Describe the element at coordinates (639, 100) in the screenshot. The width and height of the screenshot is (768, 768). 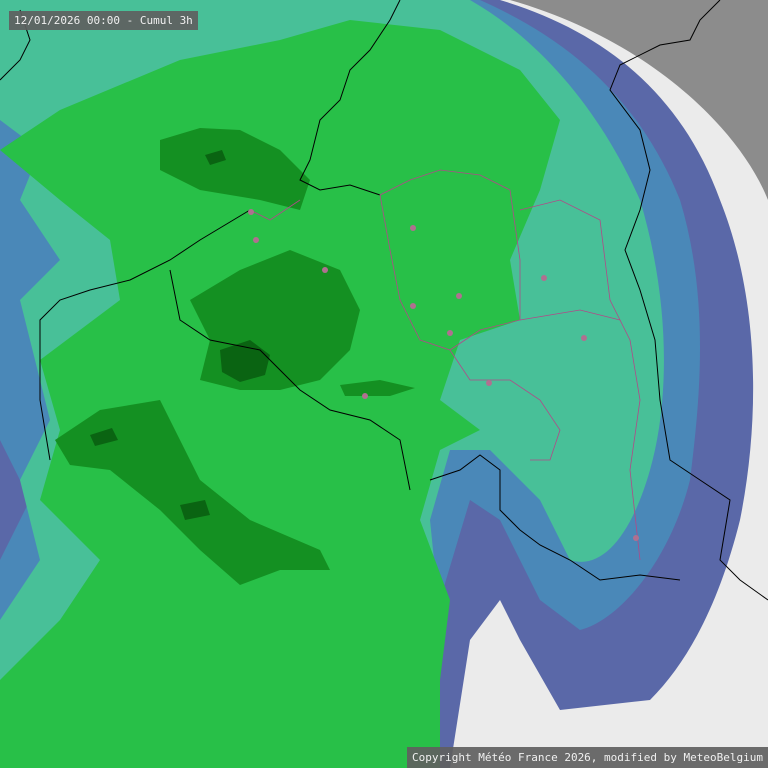
I see `outside-radar-coverage` at that location.